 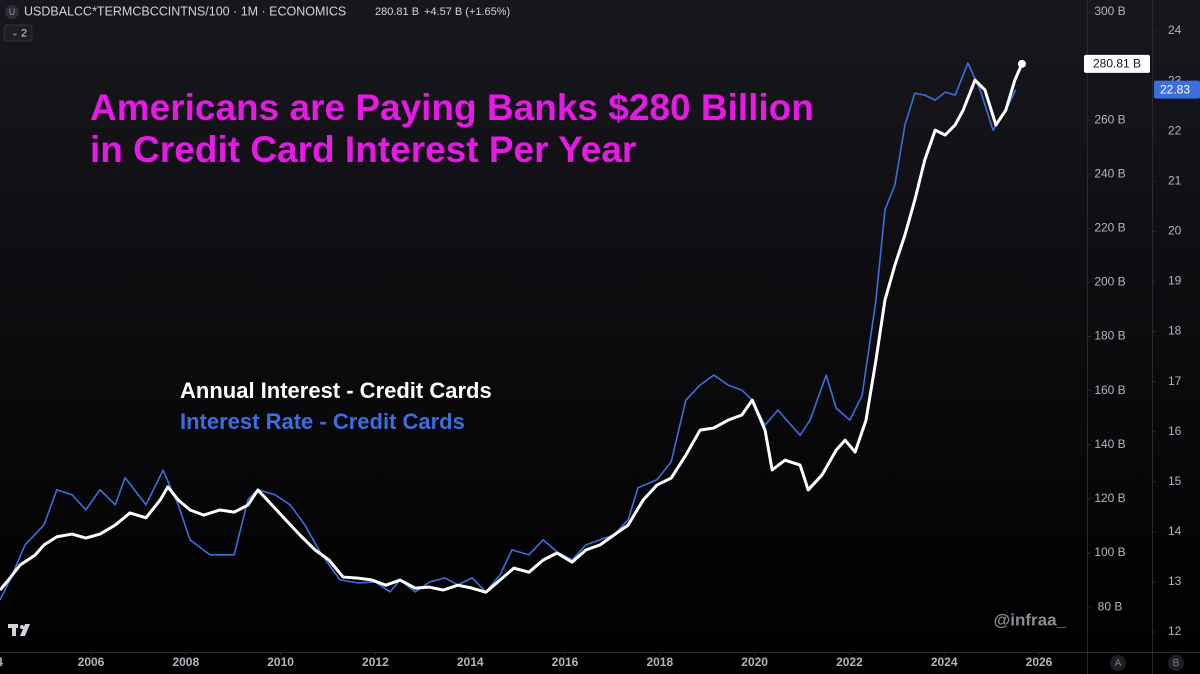 I want to click on change: +4.57 B (+1.65%), so click(x=467, y=12).